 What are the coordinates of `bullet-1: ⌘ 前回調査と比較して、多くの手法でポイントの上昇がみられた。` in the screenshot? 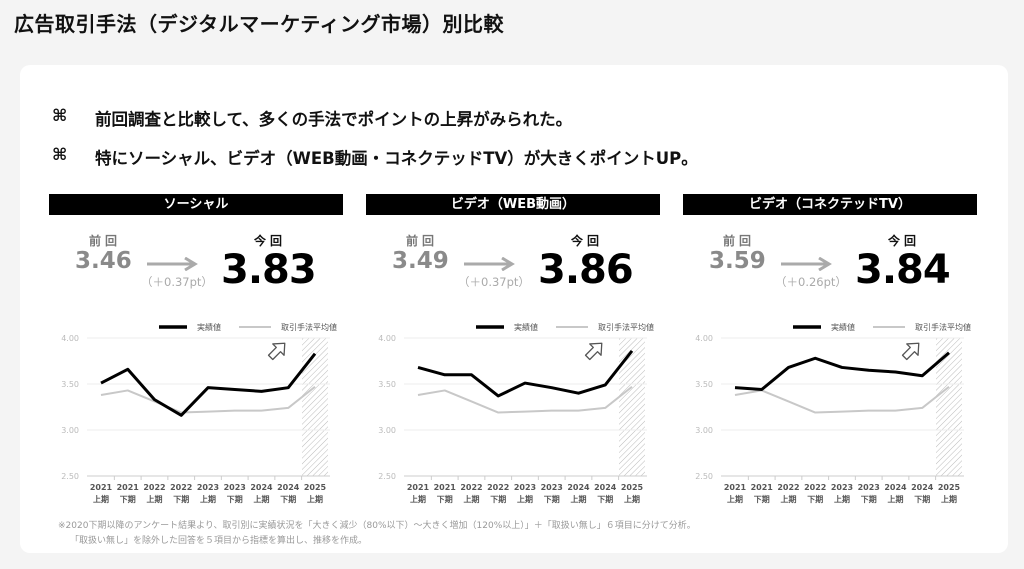 It's located at (312, 118).